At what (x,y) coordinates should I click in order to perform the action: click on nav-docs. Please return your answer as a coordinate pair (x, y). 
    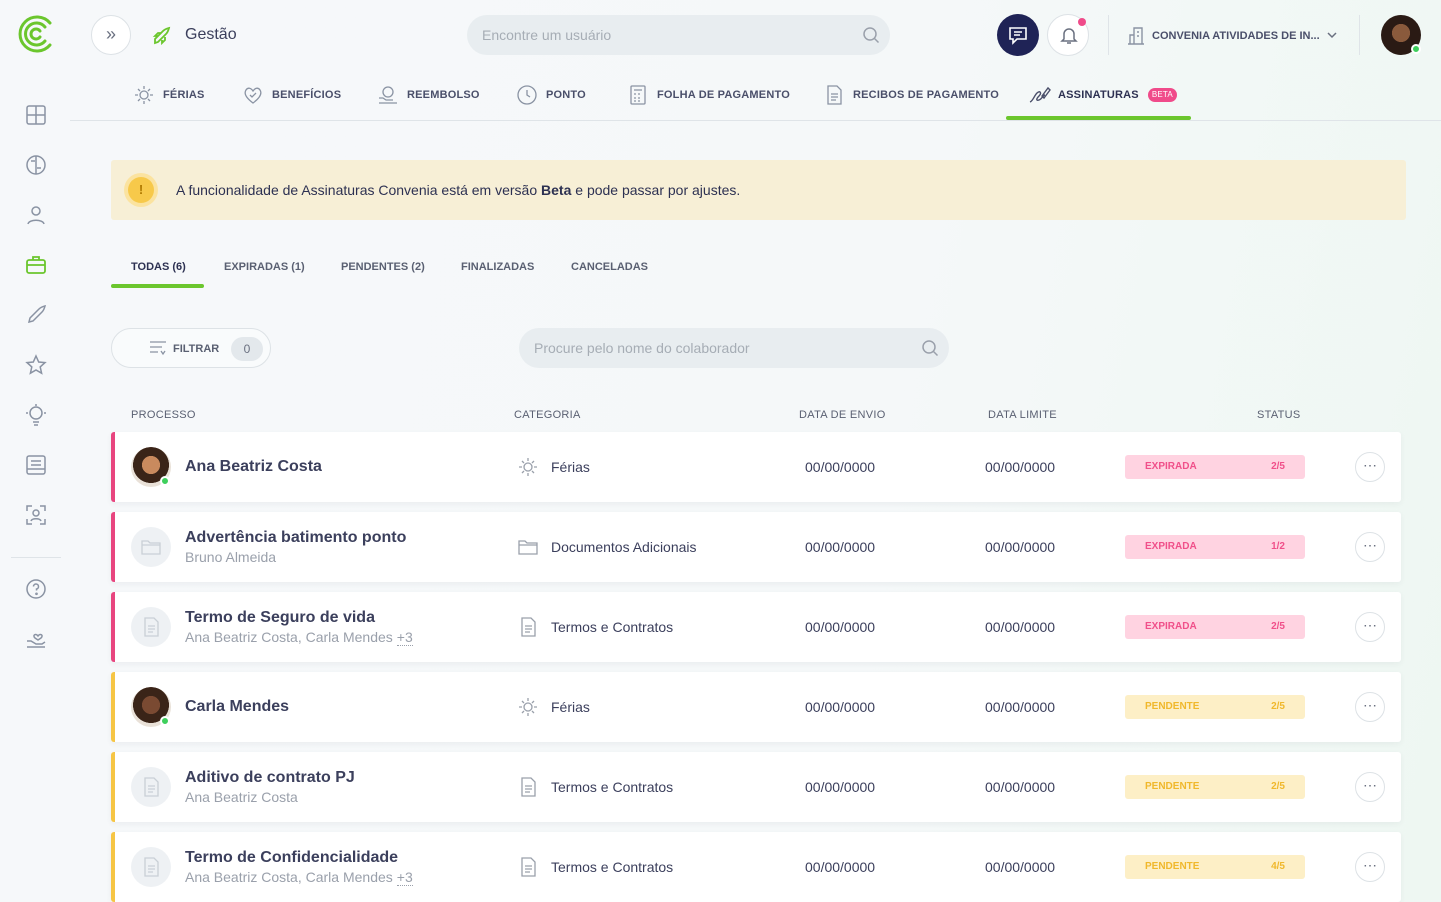
    Looking at the image, I should click on (36, 465).